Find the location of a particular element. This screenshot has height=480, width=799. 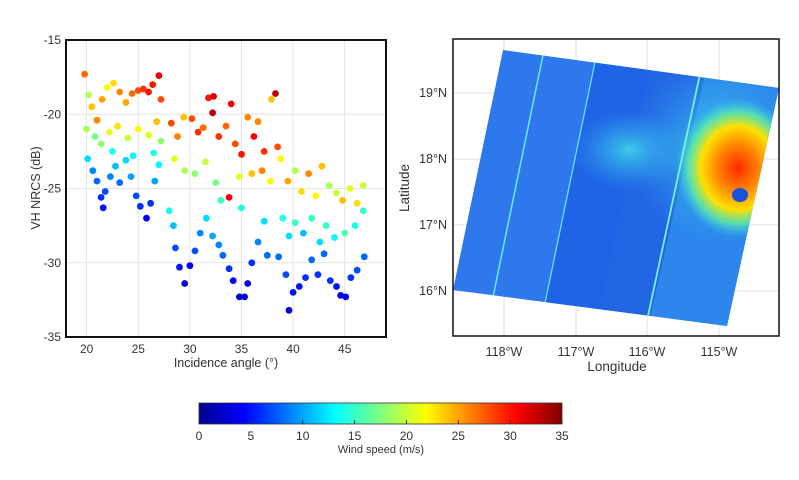

map-y-axis-label: Latitude is located at coordinates (404, 188).